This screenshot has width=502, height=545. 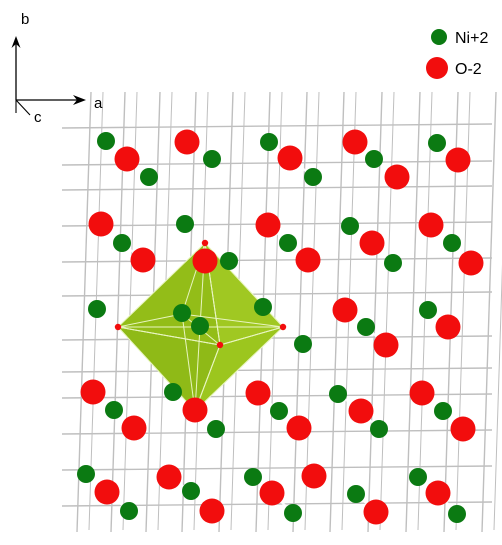 I want to click on b-axis-label: b, so click(x=25, y=19).